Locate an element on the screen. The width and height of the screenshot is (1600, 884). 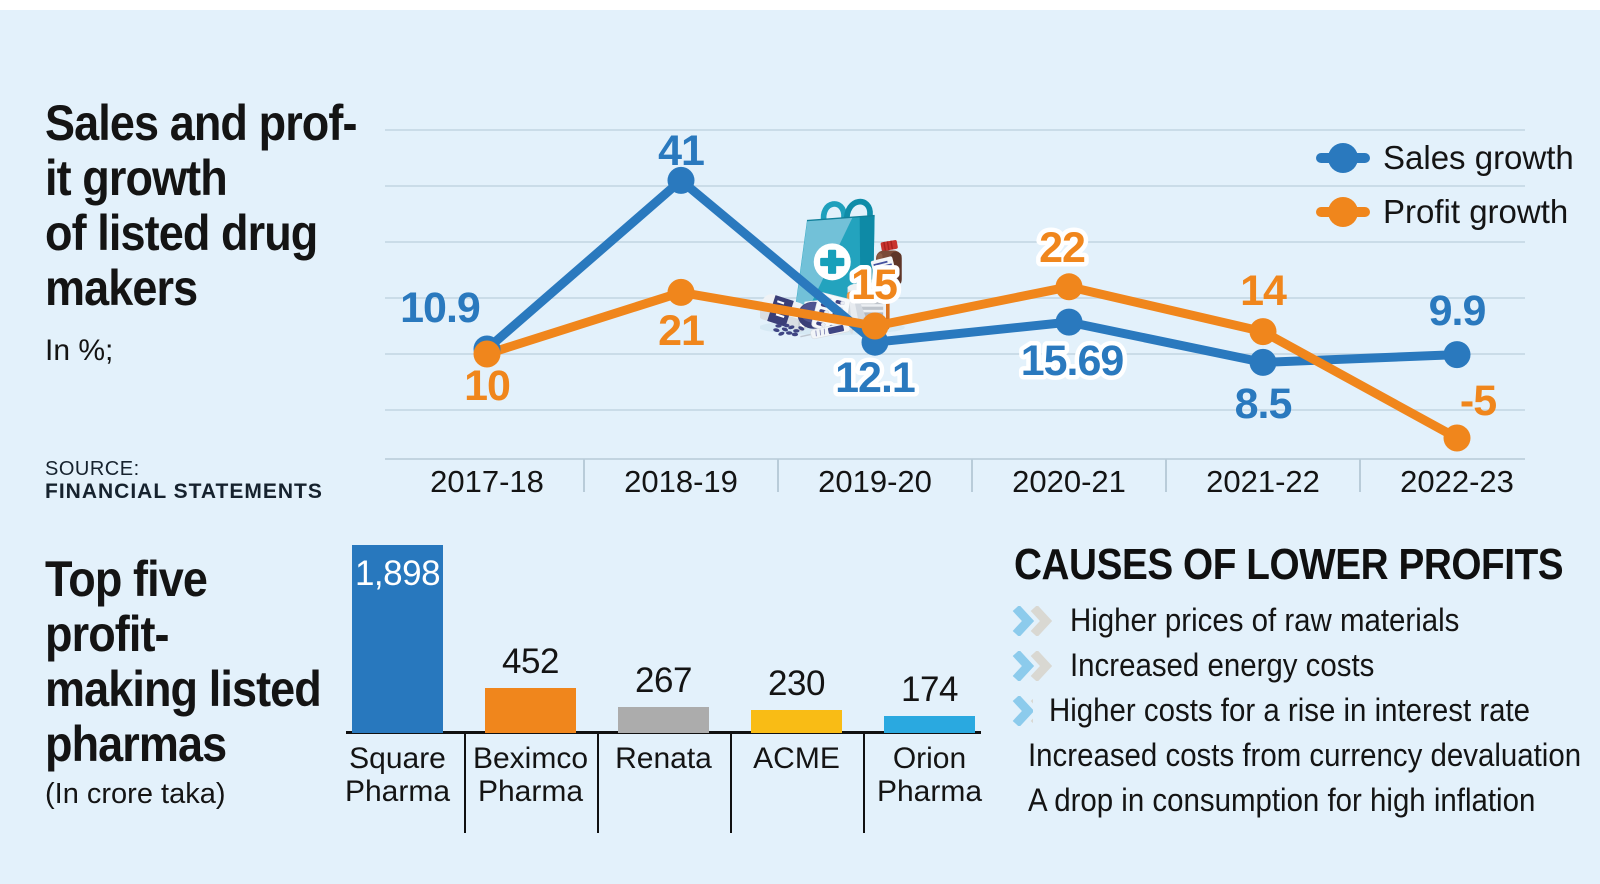
legend-label-profit: Profit growth is located at coordinates (1476, 211).